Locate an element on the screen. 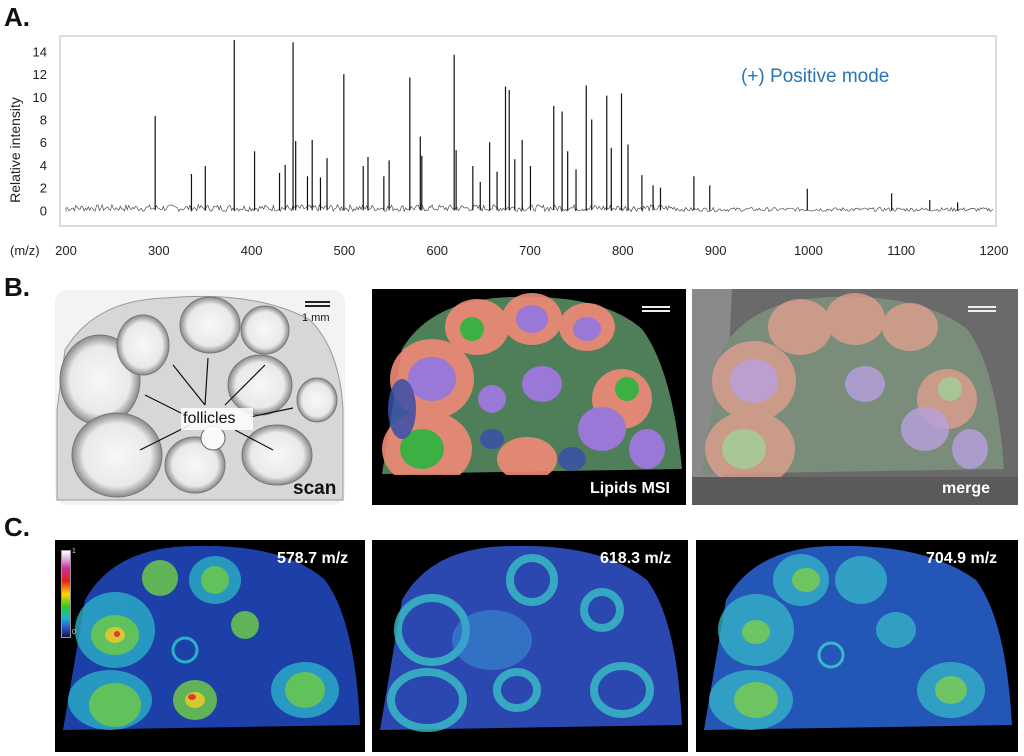 The height and width of the screenshot is (756, 1024). ion-image-704: 704.9 m/z is located at coordinates (857, 646).